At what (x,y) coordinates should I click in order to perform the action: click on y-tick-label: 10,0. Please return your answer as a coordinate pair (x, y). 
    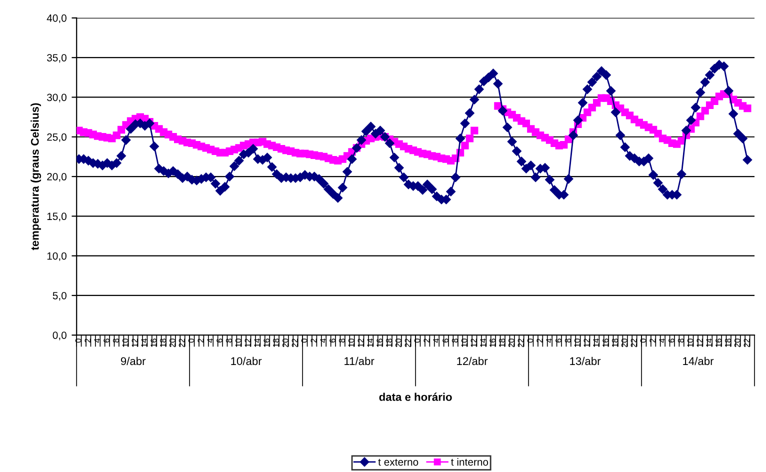
    Looking at the image, I should click on (56, 256).